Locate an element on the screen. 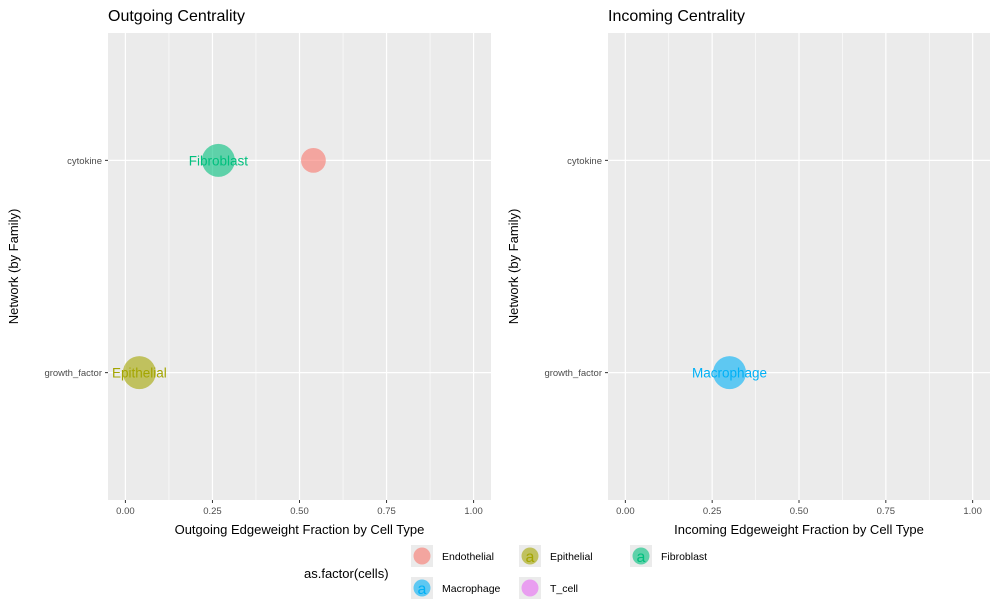 Image resolution: width=1000 pixels, height=600 pixels. legend-title: as.factor(cells) is located at coordinates (346, 573).